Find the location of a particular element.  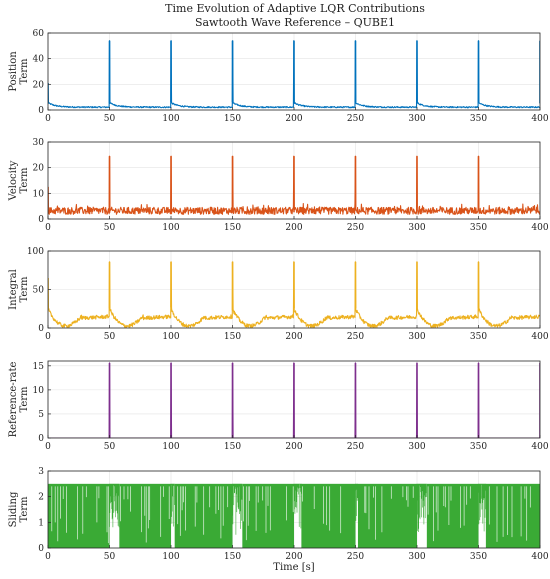

y-axis-label-2: VelocityTerm is located at coordinates (19, 180).